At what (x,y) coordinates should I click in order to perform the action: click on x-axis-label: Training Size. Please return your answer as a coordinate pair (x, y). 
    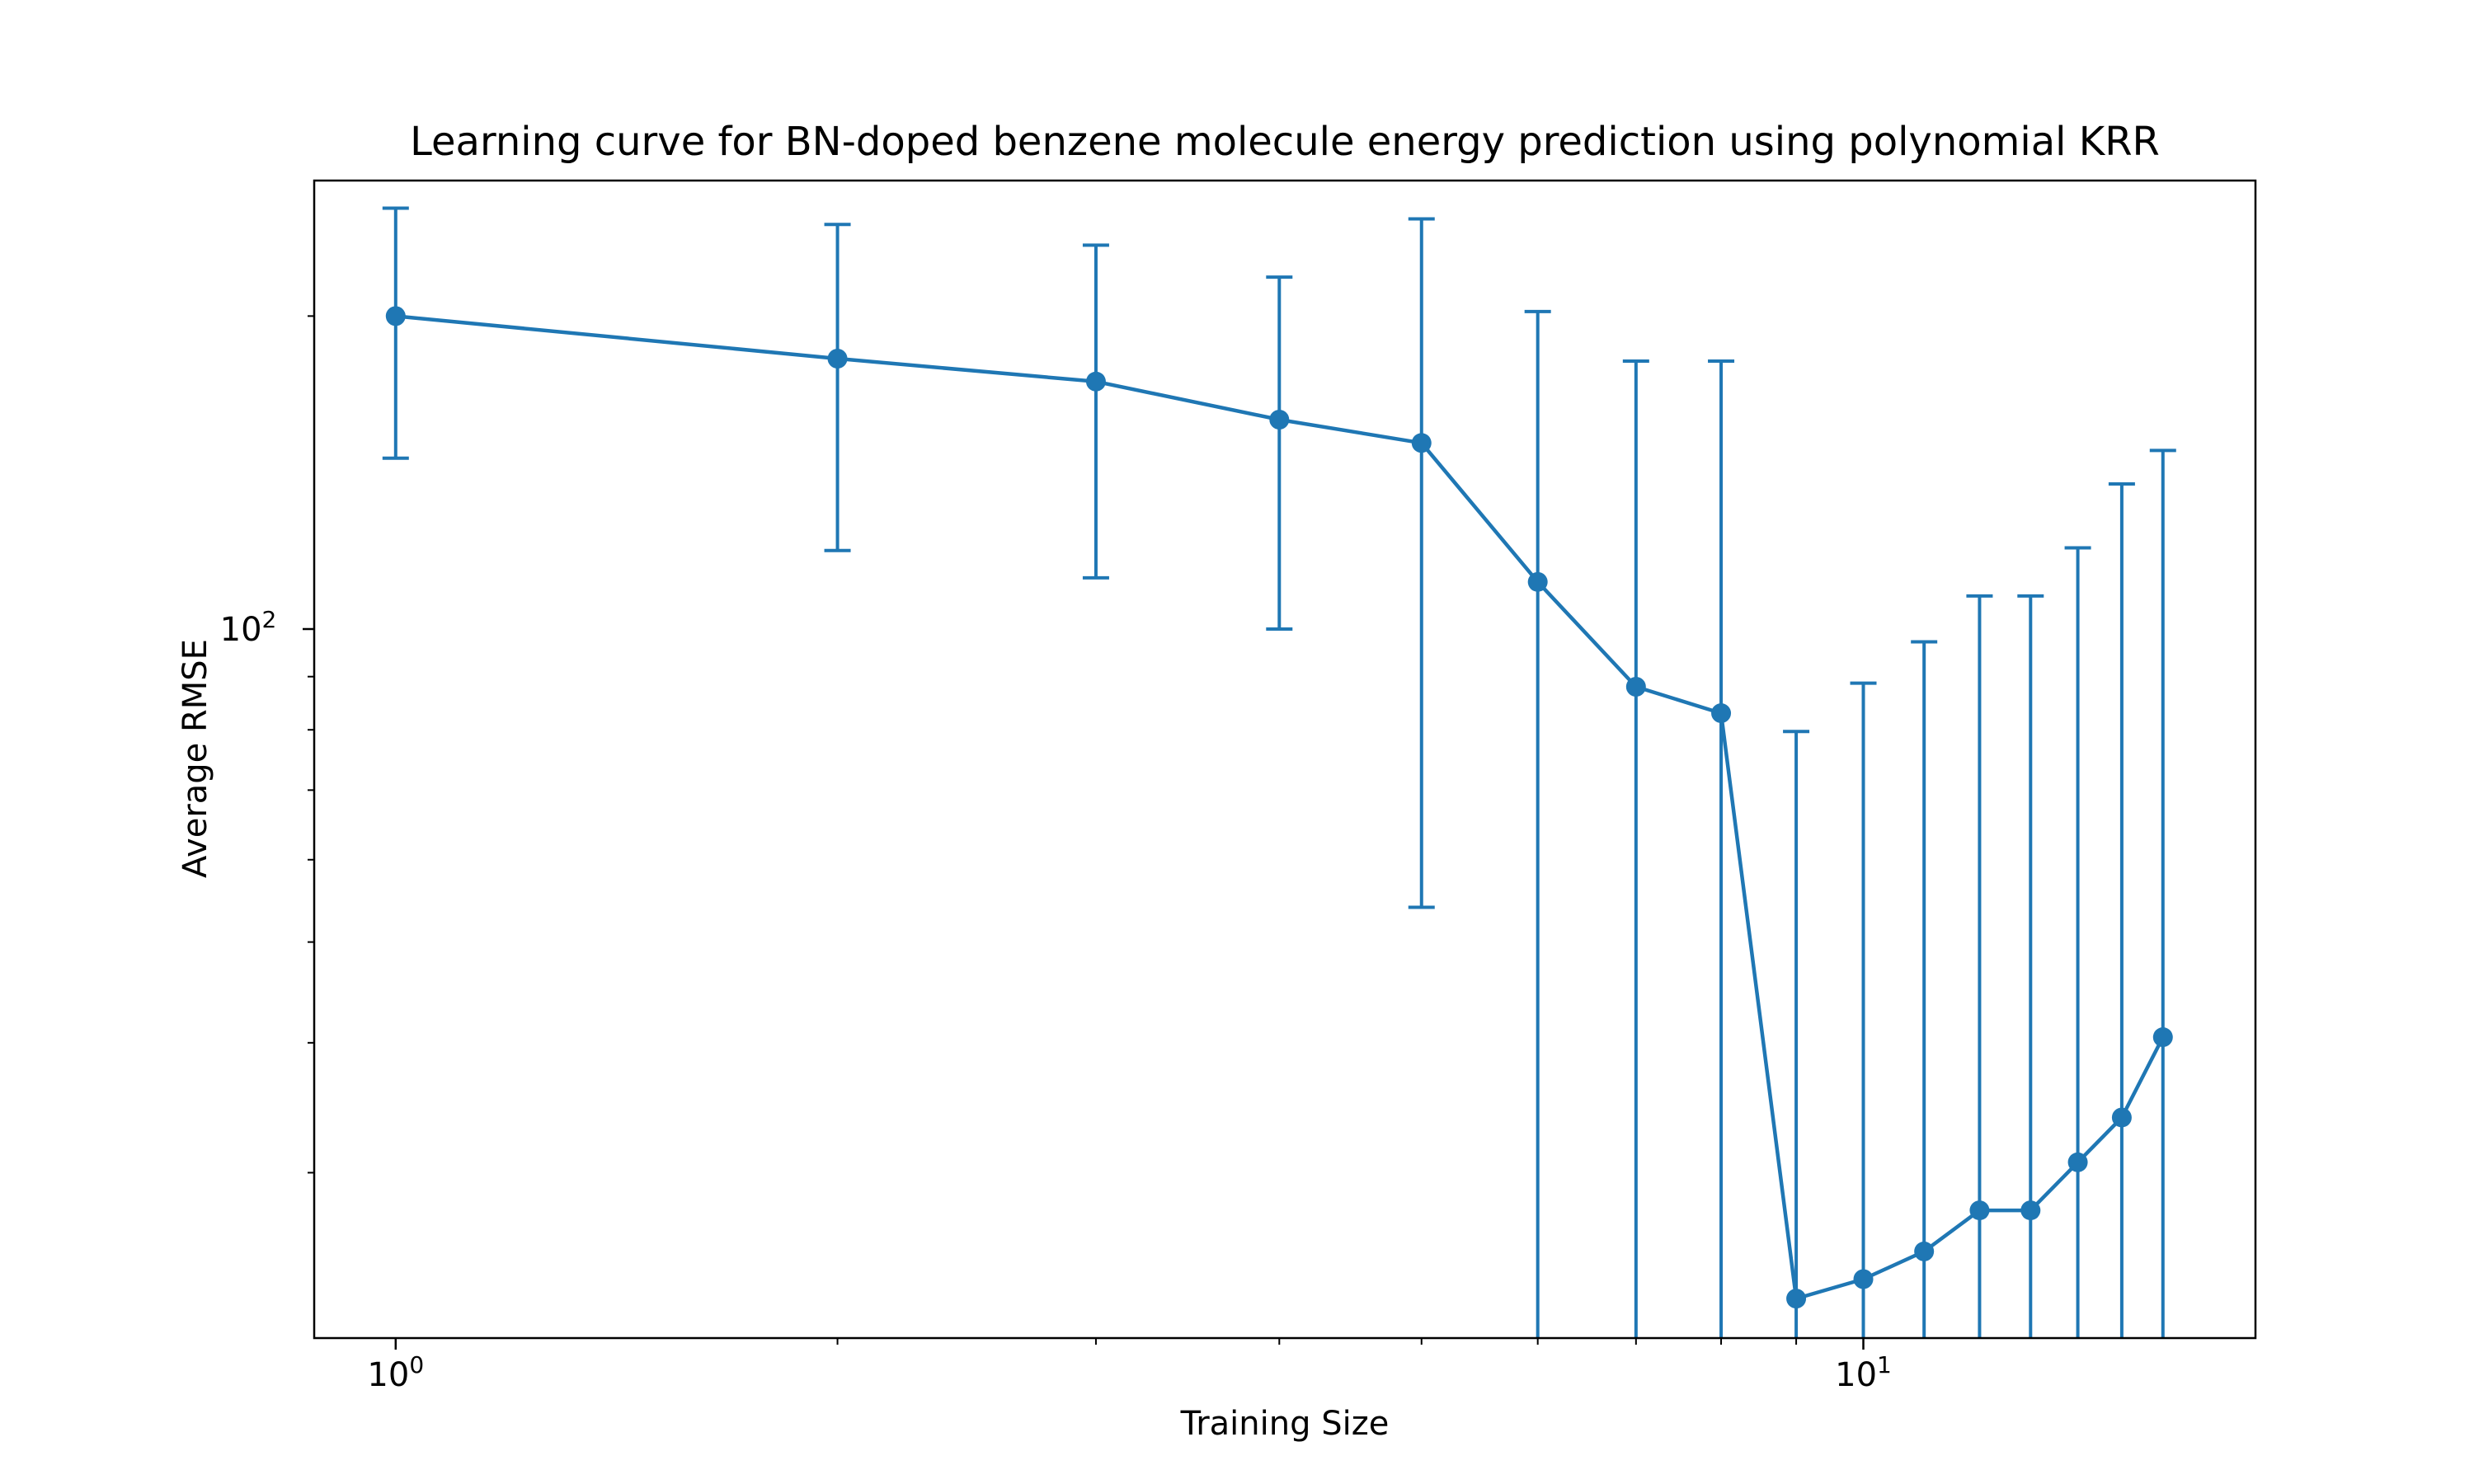
    Looking at the image, I should click on (1285, 1424).